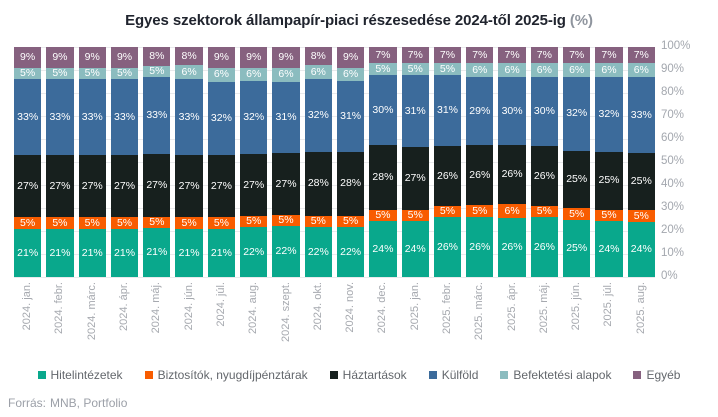  I want to click on segment-value-label: 24%, so click(383, 248).